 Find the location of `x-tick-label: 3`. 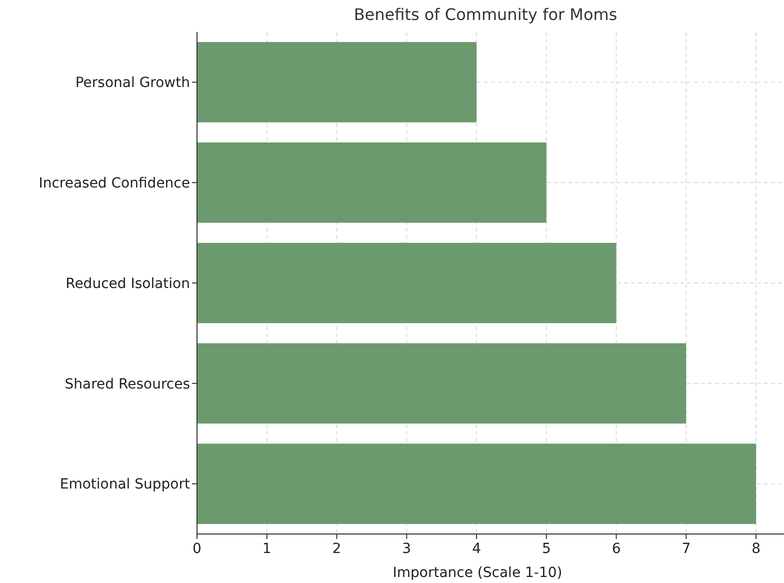

x-tick-label: 3 is located at coordinates (407, 549).